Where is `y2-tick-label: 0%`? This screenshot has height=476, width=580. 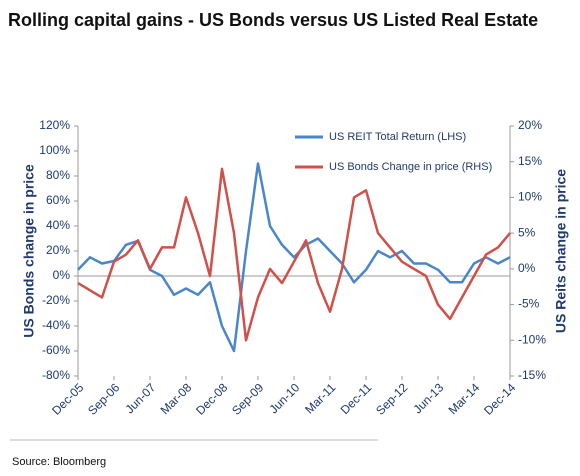 y2-tick-label: 0% is located at coordinates (527, 268).